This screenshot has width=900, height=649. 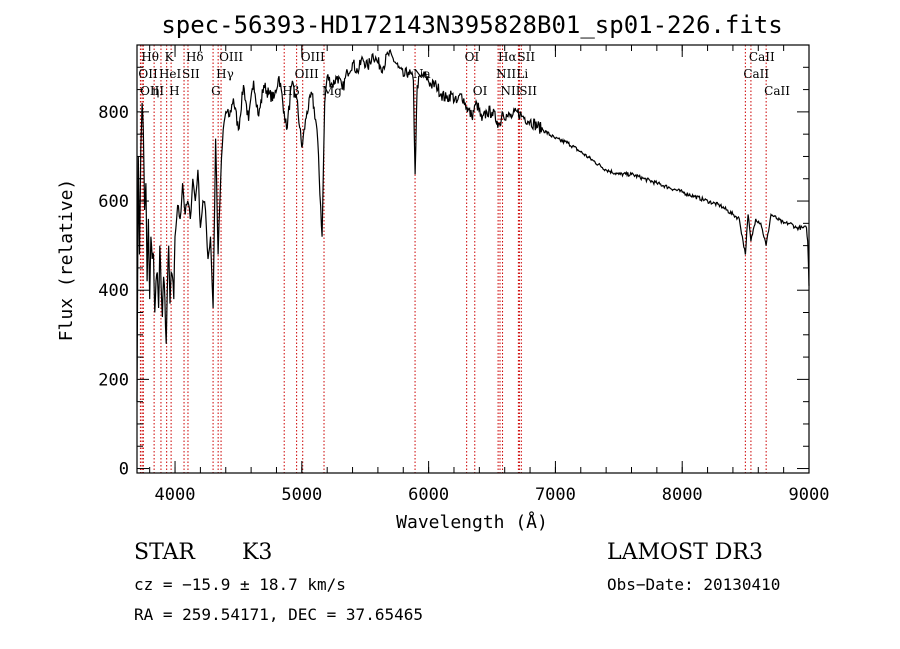 What do you see at coordinates (165, 552) in the screenshot?
I see `object-class: STAR` at bounding box center [165, 552].